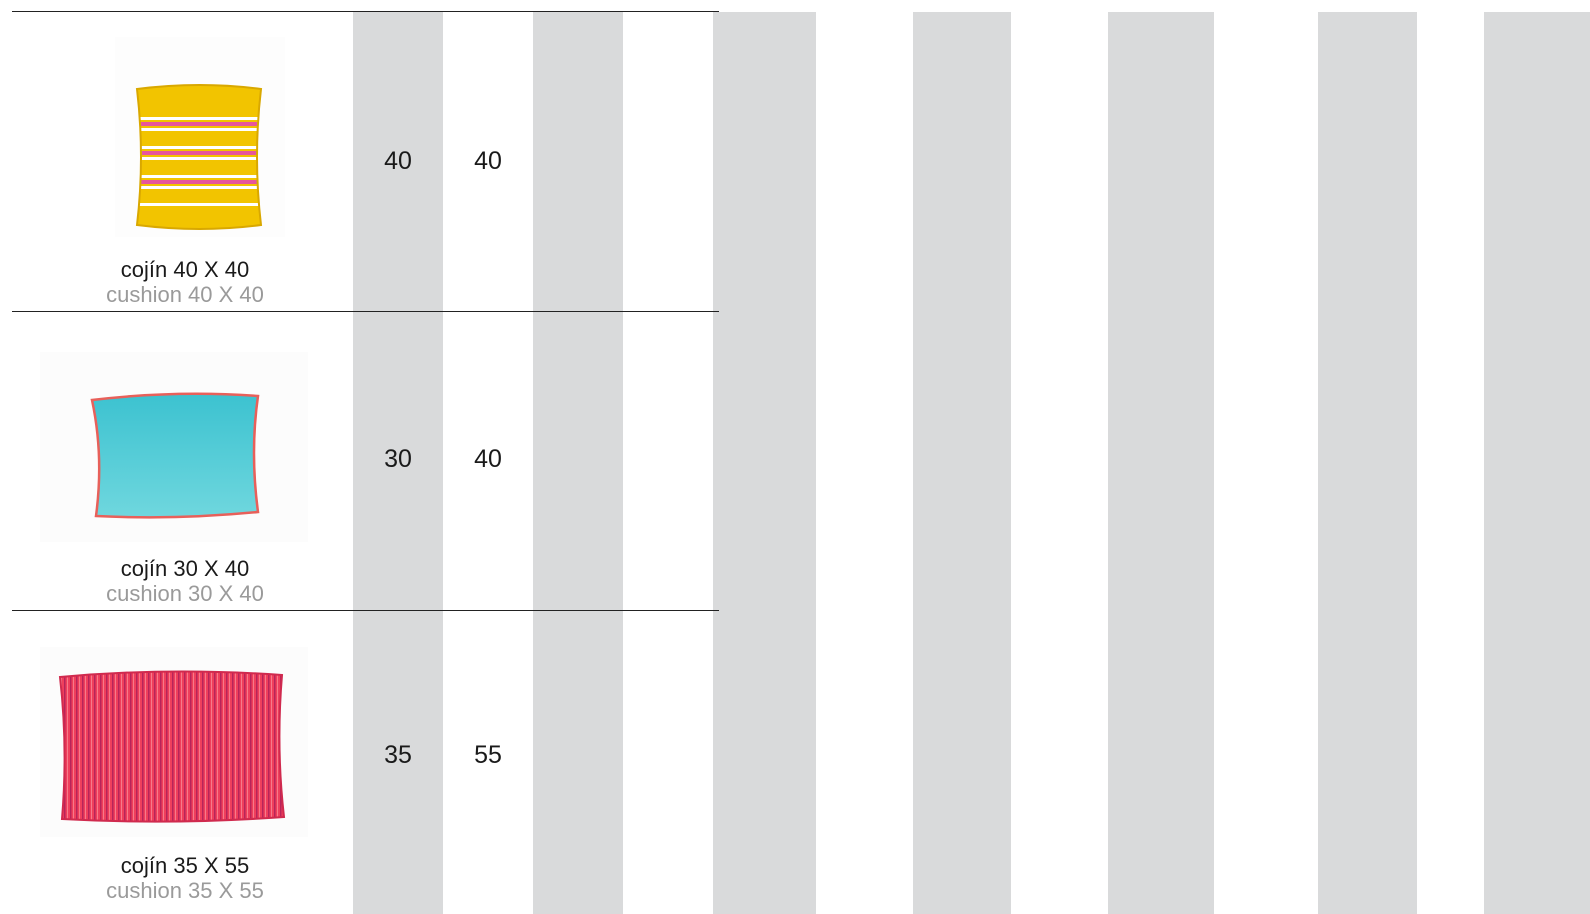  I want to click on product-row: 30 40 cojín 30 X 40 cushion 30 X 40, so click(360, 461).